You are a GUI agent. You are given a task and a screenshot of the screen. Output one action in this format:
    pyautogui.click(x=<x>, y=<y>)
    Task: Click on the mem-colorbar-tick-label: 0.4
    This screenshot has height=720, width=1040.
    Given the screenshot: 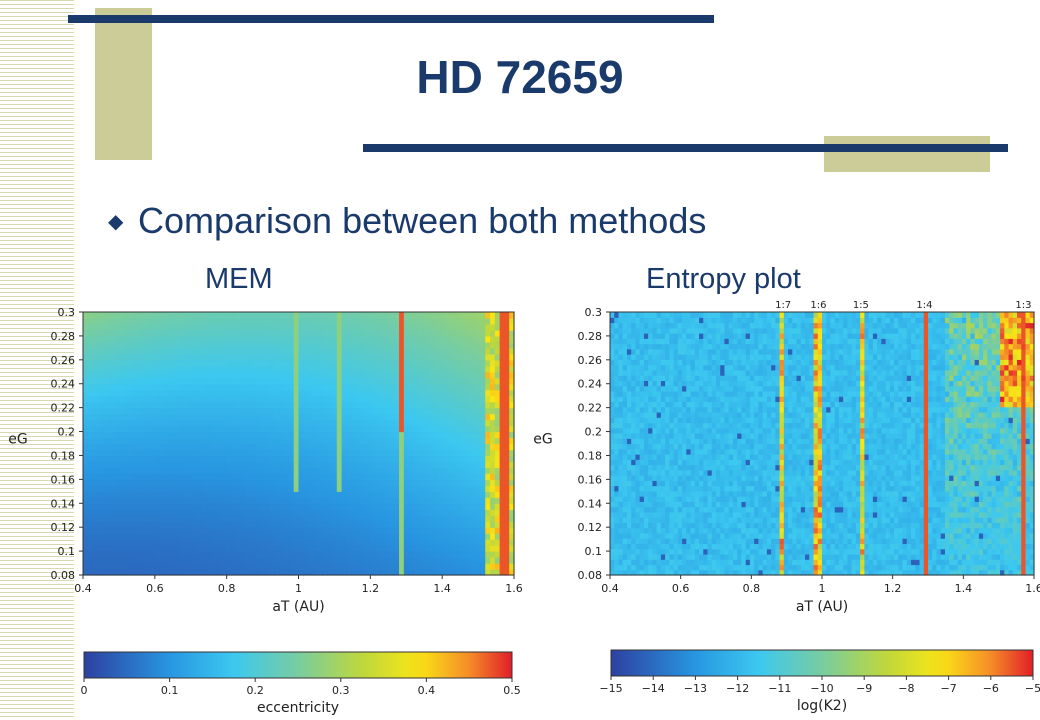 What is the action you would take?
    pyautogui.click(x=427, y=690)
    